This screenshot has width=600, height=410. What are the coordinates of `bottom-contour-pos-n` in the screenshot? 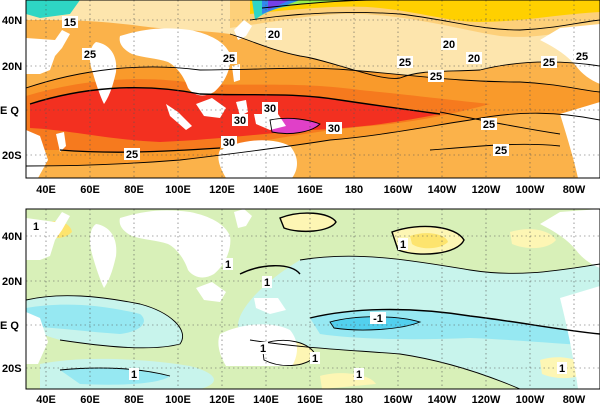 It's located at (428, 240).